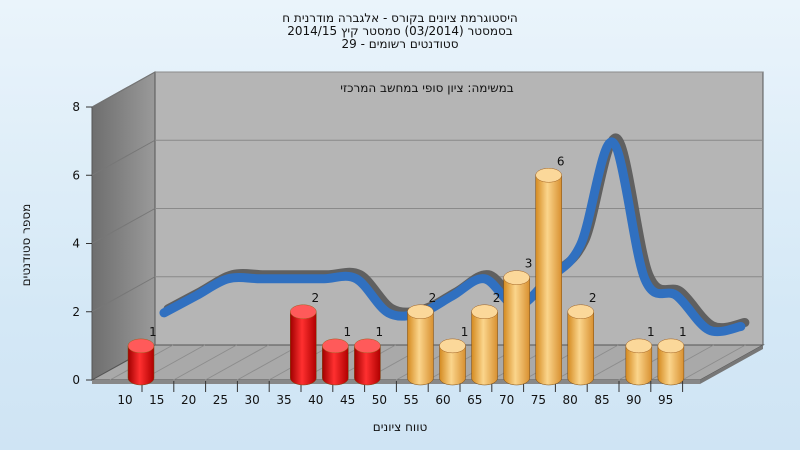 This screenshot has width=800, height=450. Describe the element at coordinates (561, 161) in the screenshot. I see `bar-value-label: 6` at that location.